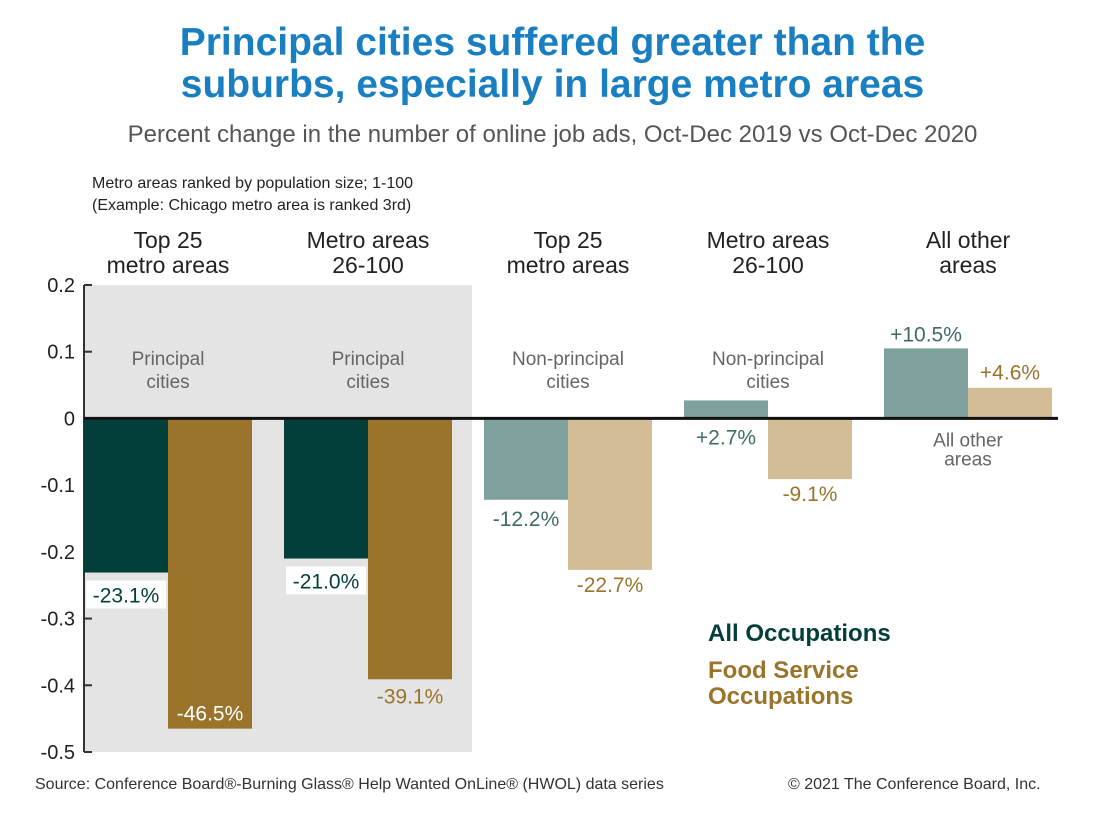 This screenshot has height=823, width=1105. Describe the element at coordinates (799, 633) in the screenshot. I see `legend-all-occupations: All Occupations` at that location.